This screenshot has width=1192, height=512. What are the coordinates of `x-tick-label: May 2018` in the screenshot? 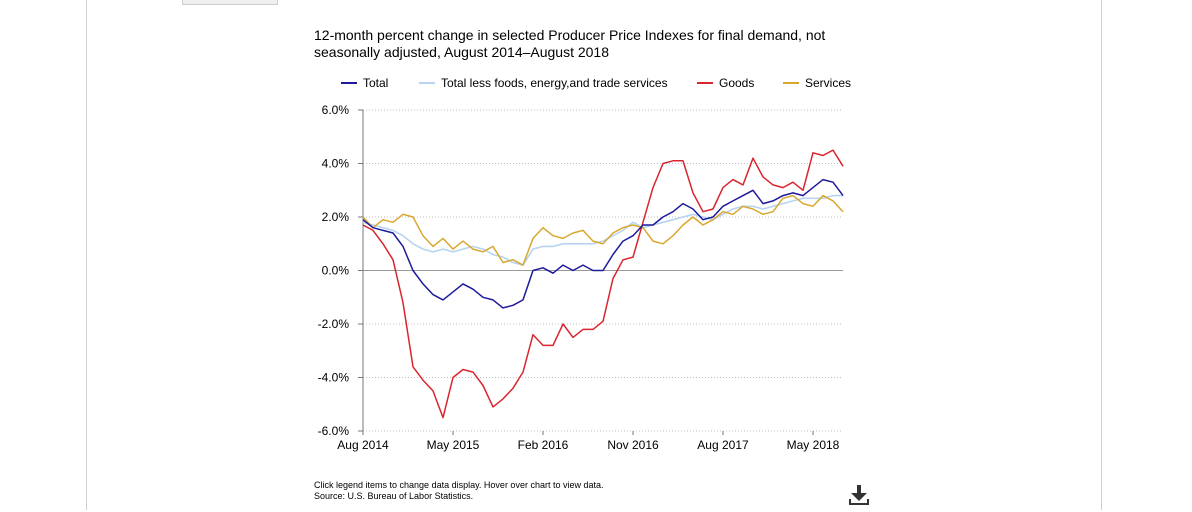 It's located at (813, 445).